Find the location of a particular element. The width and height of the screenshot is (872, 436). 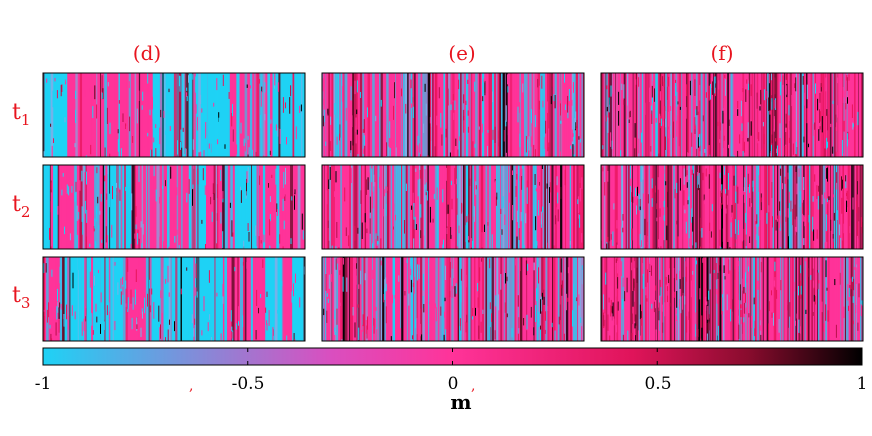

row-label-t1-sub: 1 is located at coordinates (26, 120).